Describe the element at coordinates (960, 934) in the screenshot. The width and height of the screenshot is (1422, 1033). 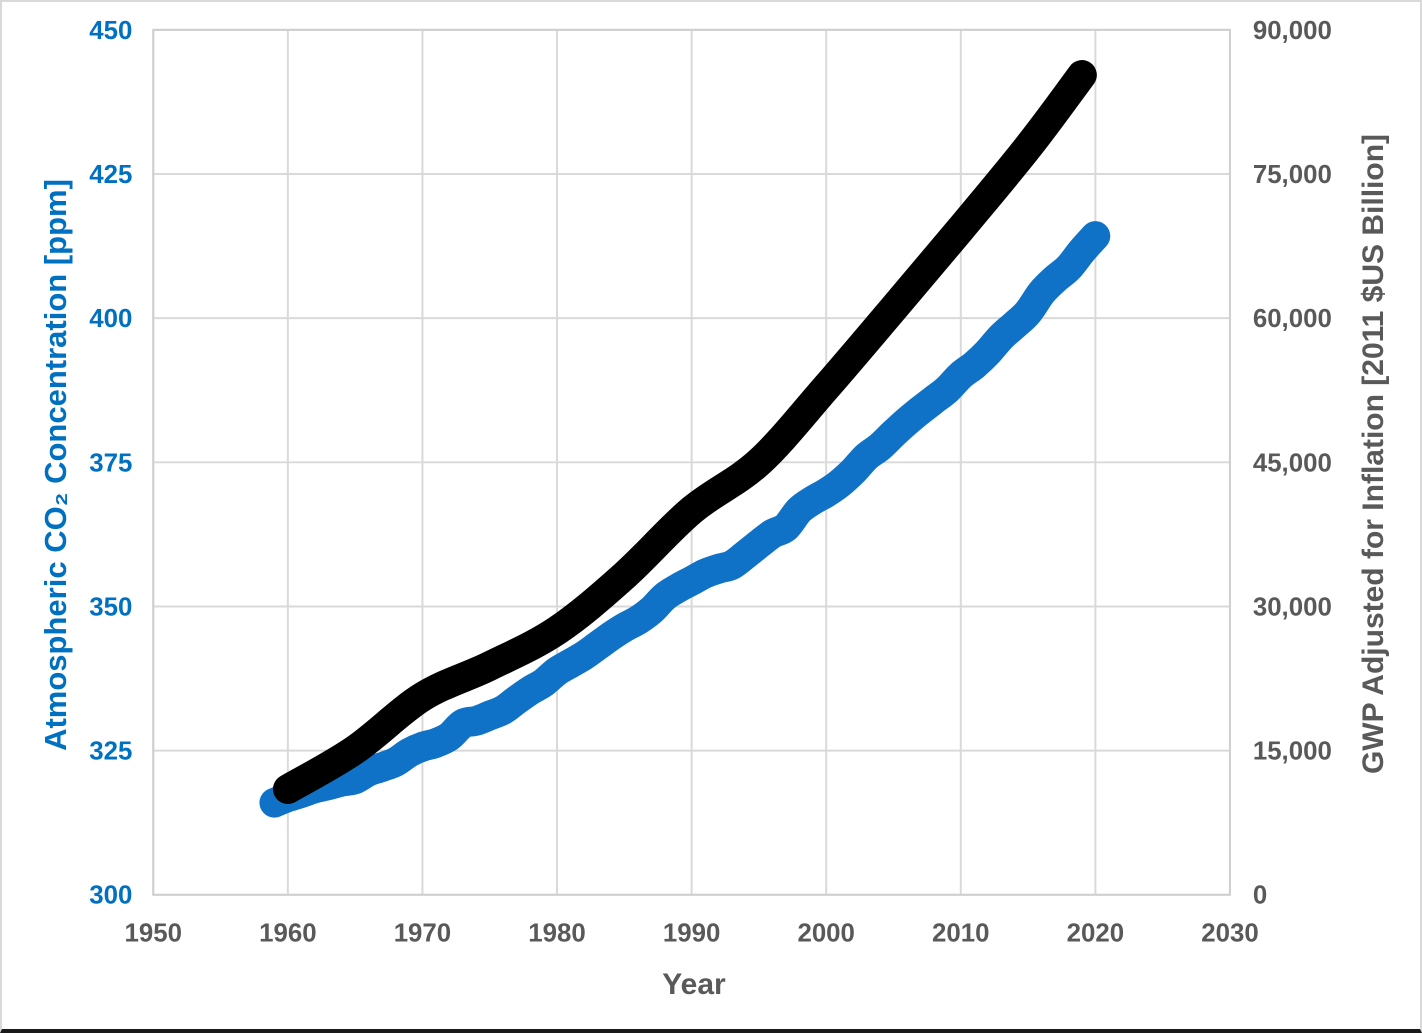
I see `x-tick-label: 2010` at that location.